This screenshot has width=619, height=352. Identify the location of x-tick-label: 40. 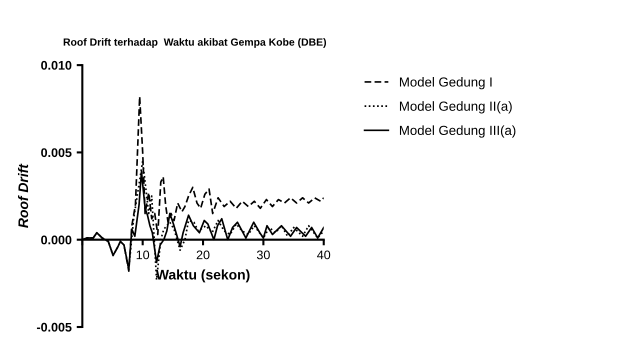
(323, 255).